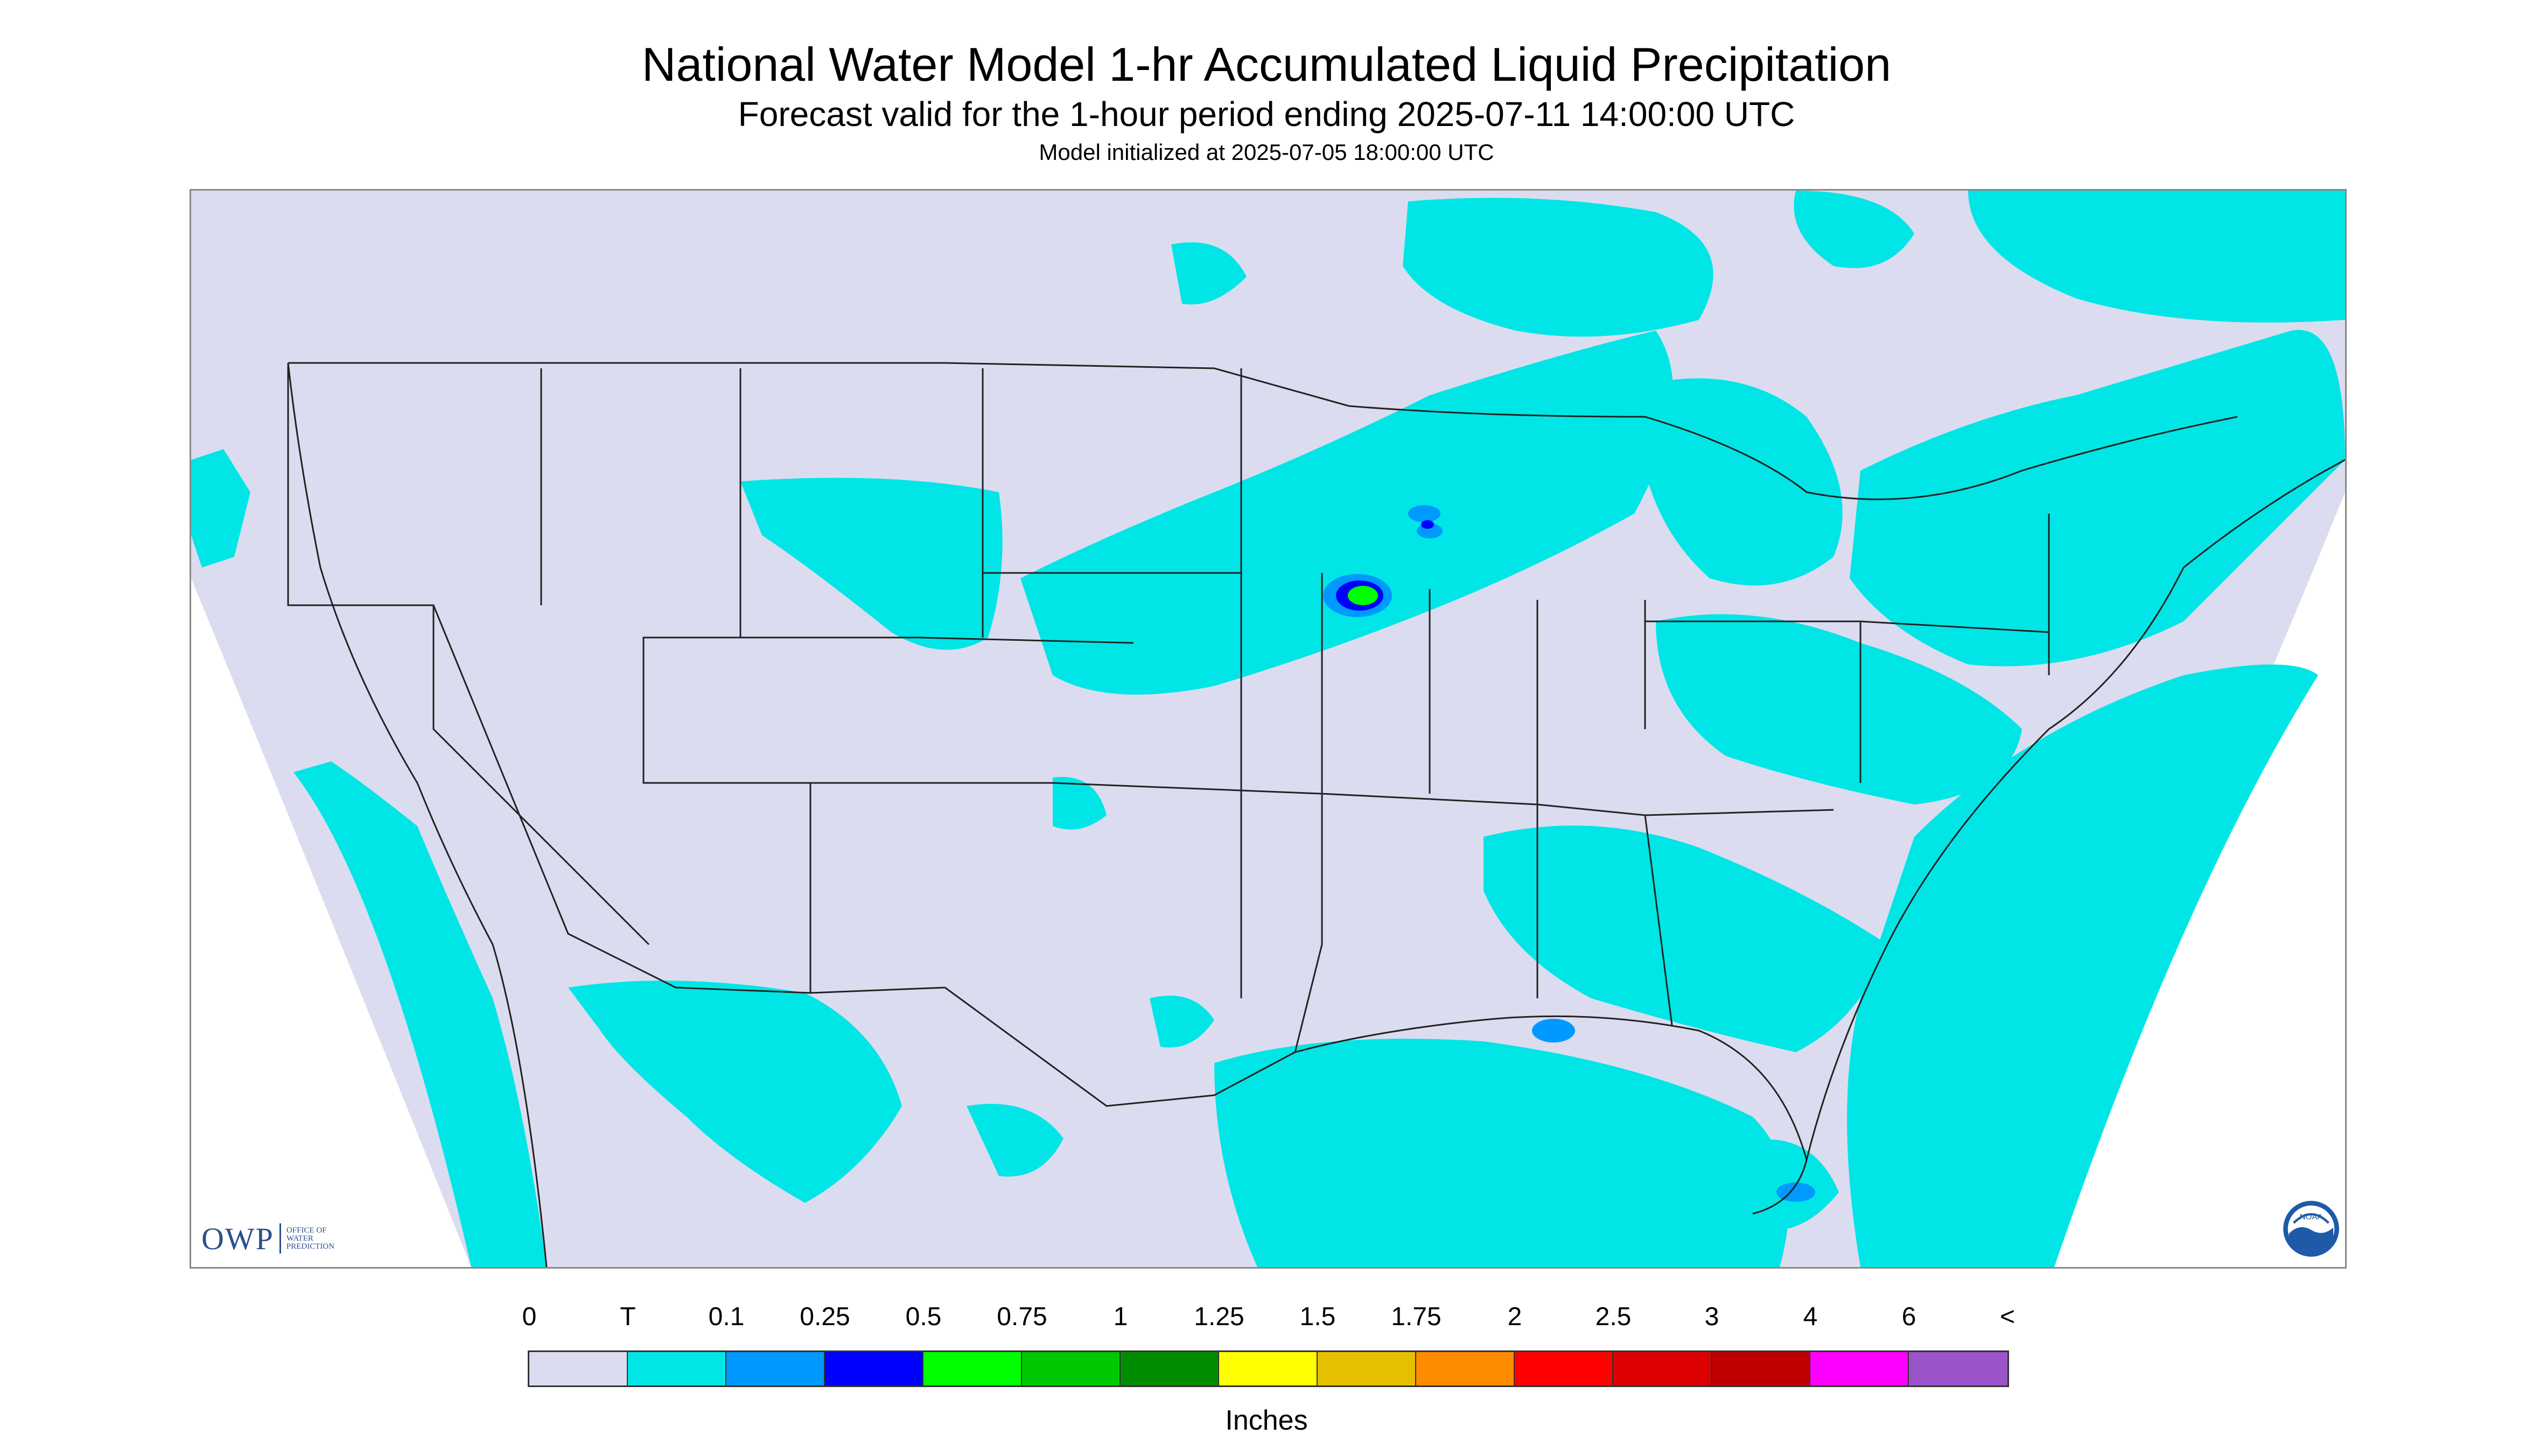 The height and width of the screenshot is (1456, 2533). I want to click on owp-logo-divider, so click(280, 1238).